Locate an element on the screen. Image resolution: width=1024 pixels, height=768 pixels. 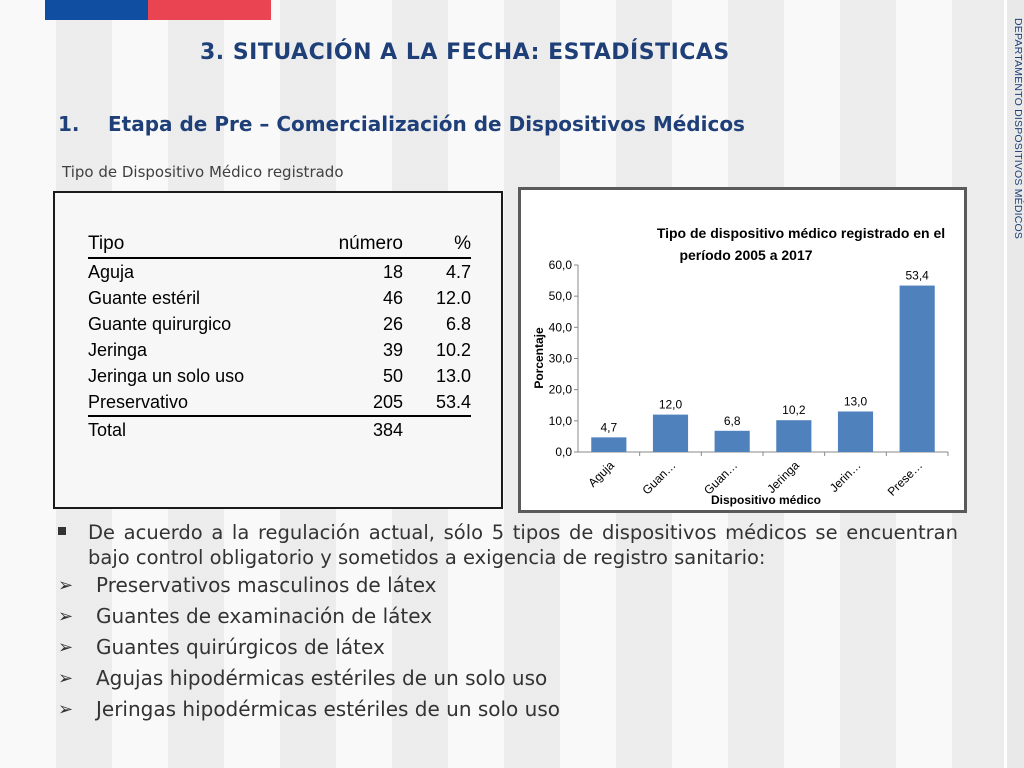
table-row: Aguja 18 4.7 is located at coordinates (279, 271).